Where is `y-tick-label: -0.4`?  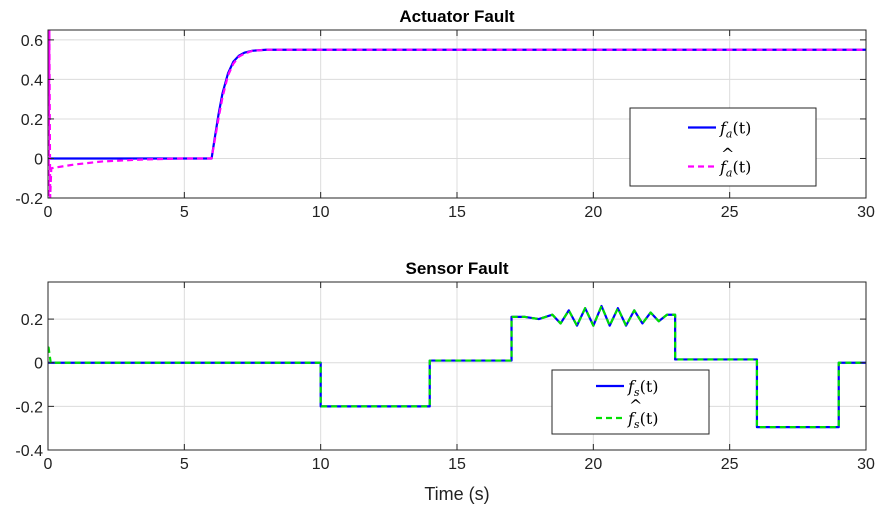
y-tick-label: -0.4 is located at coordinates (29, 451).